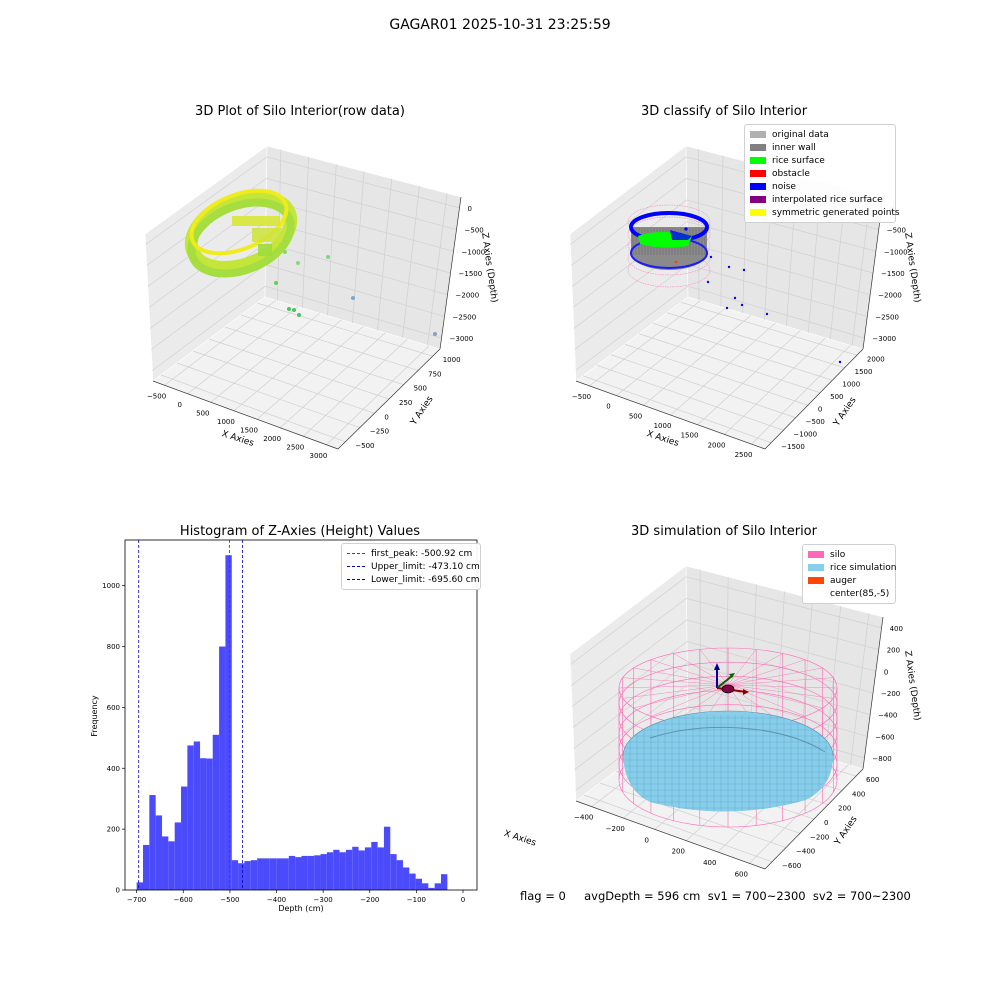 This screenshot has width=1000, height=1000. Describe the element at coordinates (292, 722) in the screenshot. I see `histogram-bars` at that location.